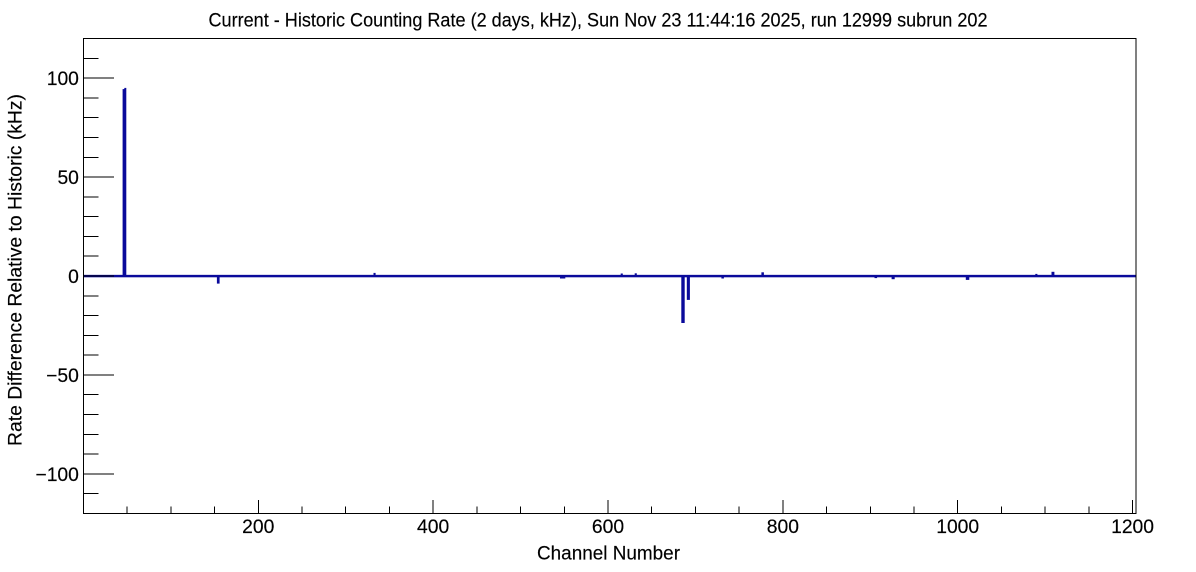 Image resolution: width=1196 pixels, height=572 pixels. What do you see at coordinates (433, 527) in the screenshot?
I see `svg-text: 400` at bounding box center [433, 527].